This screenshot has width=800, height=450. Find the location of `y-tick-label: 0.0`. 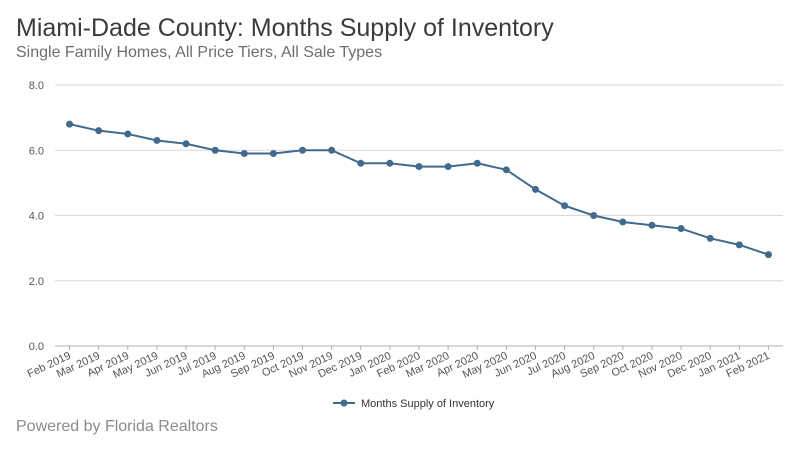

y-tick-label: 0.0 is located at coordinates (36, 347).